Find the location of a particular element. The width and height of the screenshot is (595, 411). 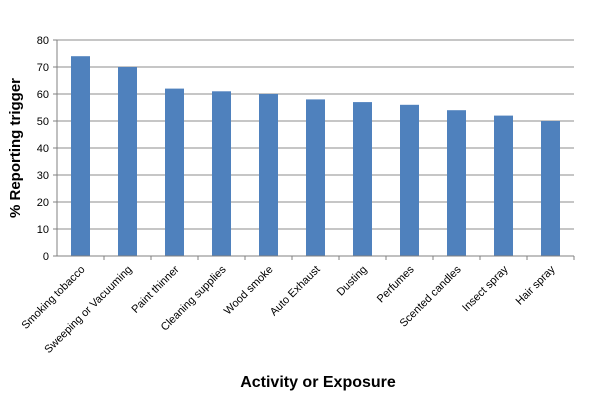

x-tick-label: Hair spray is located at coordinates (536, 285).